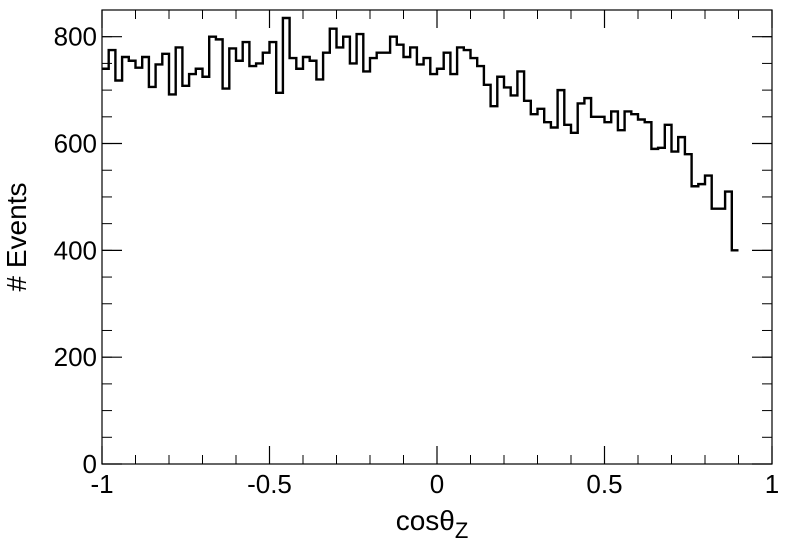 Image resolution: width=788 pixels, height=540 pixels. I want to click on y-tick-label-0: 0, so click(90, 464).